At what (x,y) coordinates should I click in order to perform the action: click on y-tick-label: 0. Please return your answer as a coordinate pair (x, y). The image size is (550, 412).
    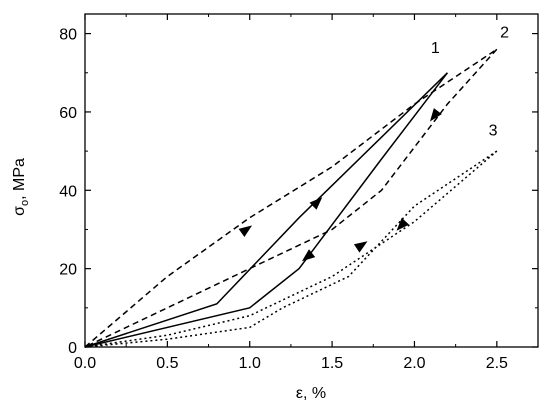
    Looking at the image, I should click on (72, 348).